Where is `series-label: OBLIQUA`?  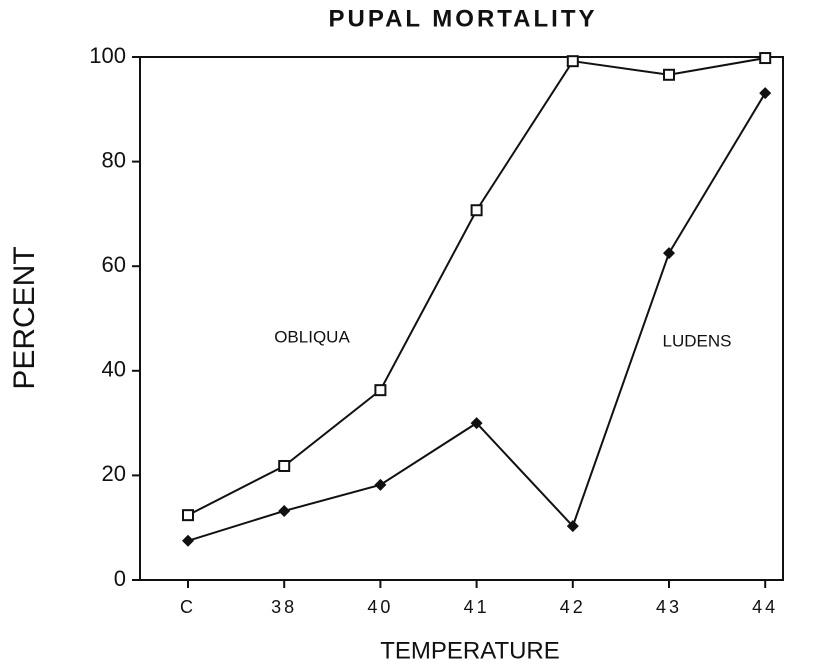
series-label: OBLIQUA is located at coordinates (312, 336).